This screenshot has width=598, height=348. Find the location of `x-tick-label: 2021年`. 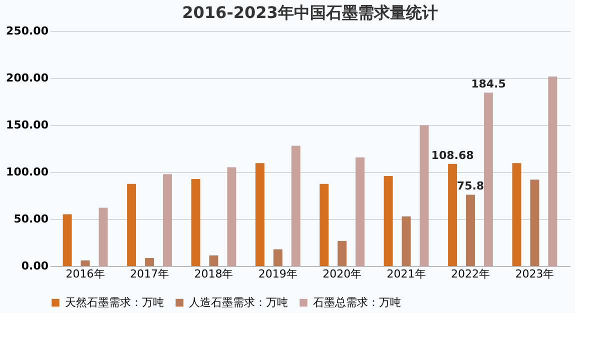

x-tick-label: 2021年 is located at coordinates (406, 274).